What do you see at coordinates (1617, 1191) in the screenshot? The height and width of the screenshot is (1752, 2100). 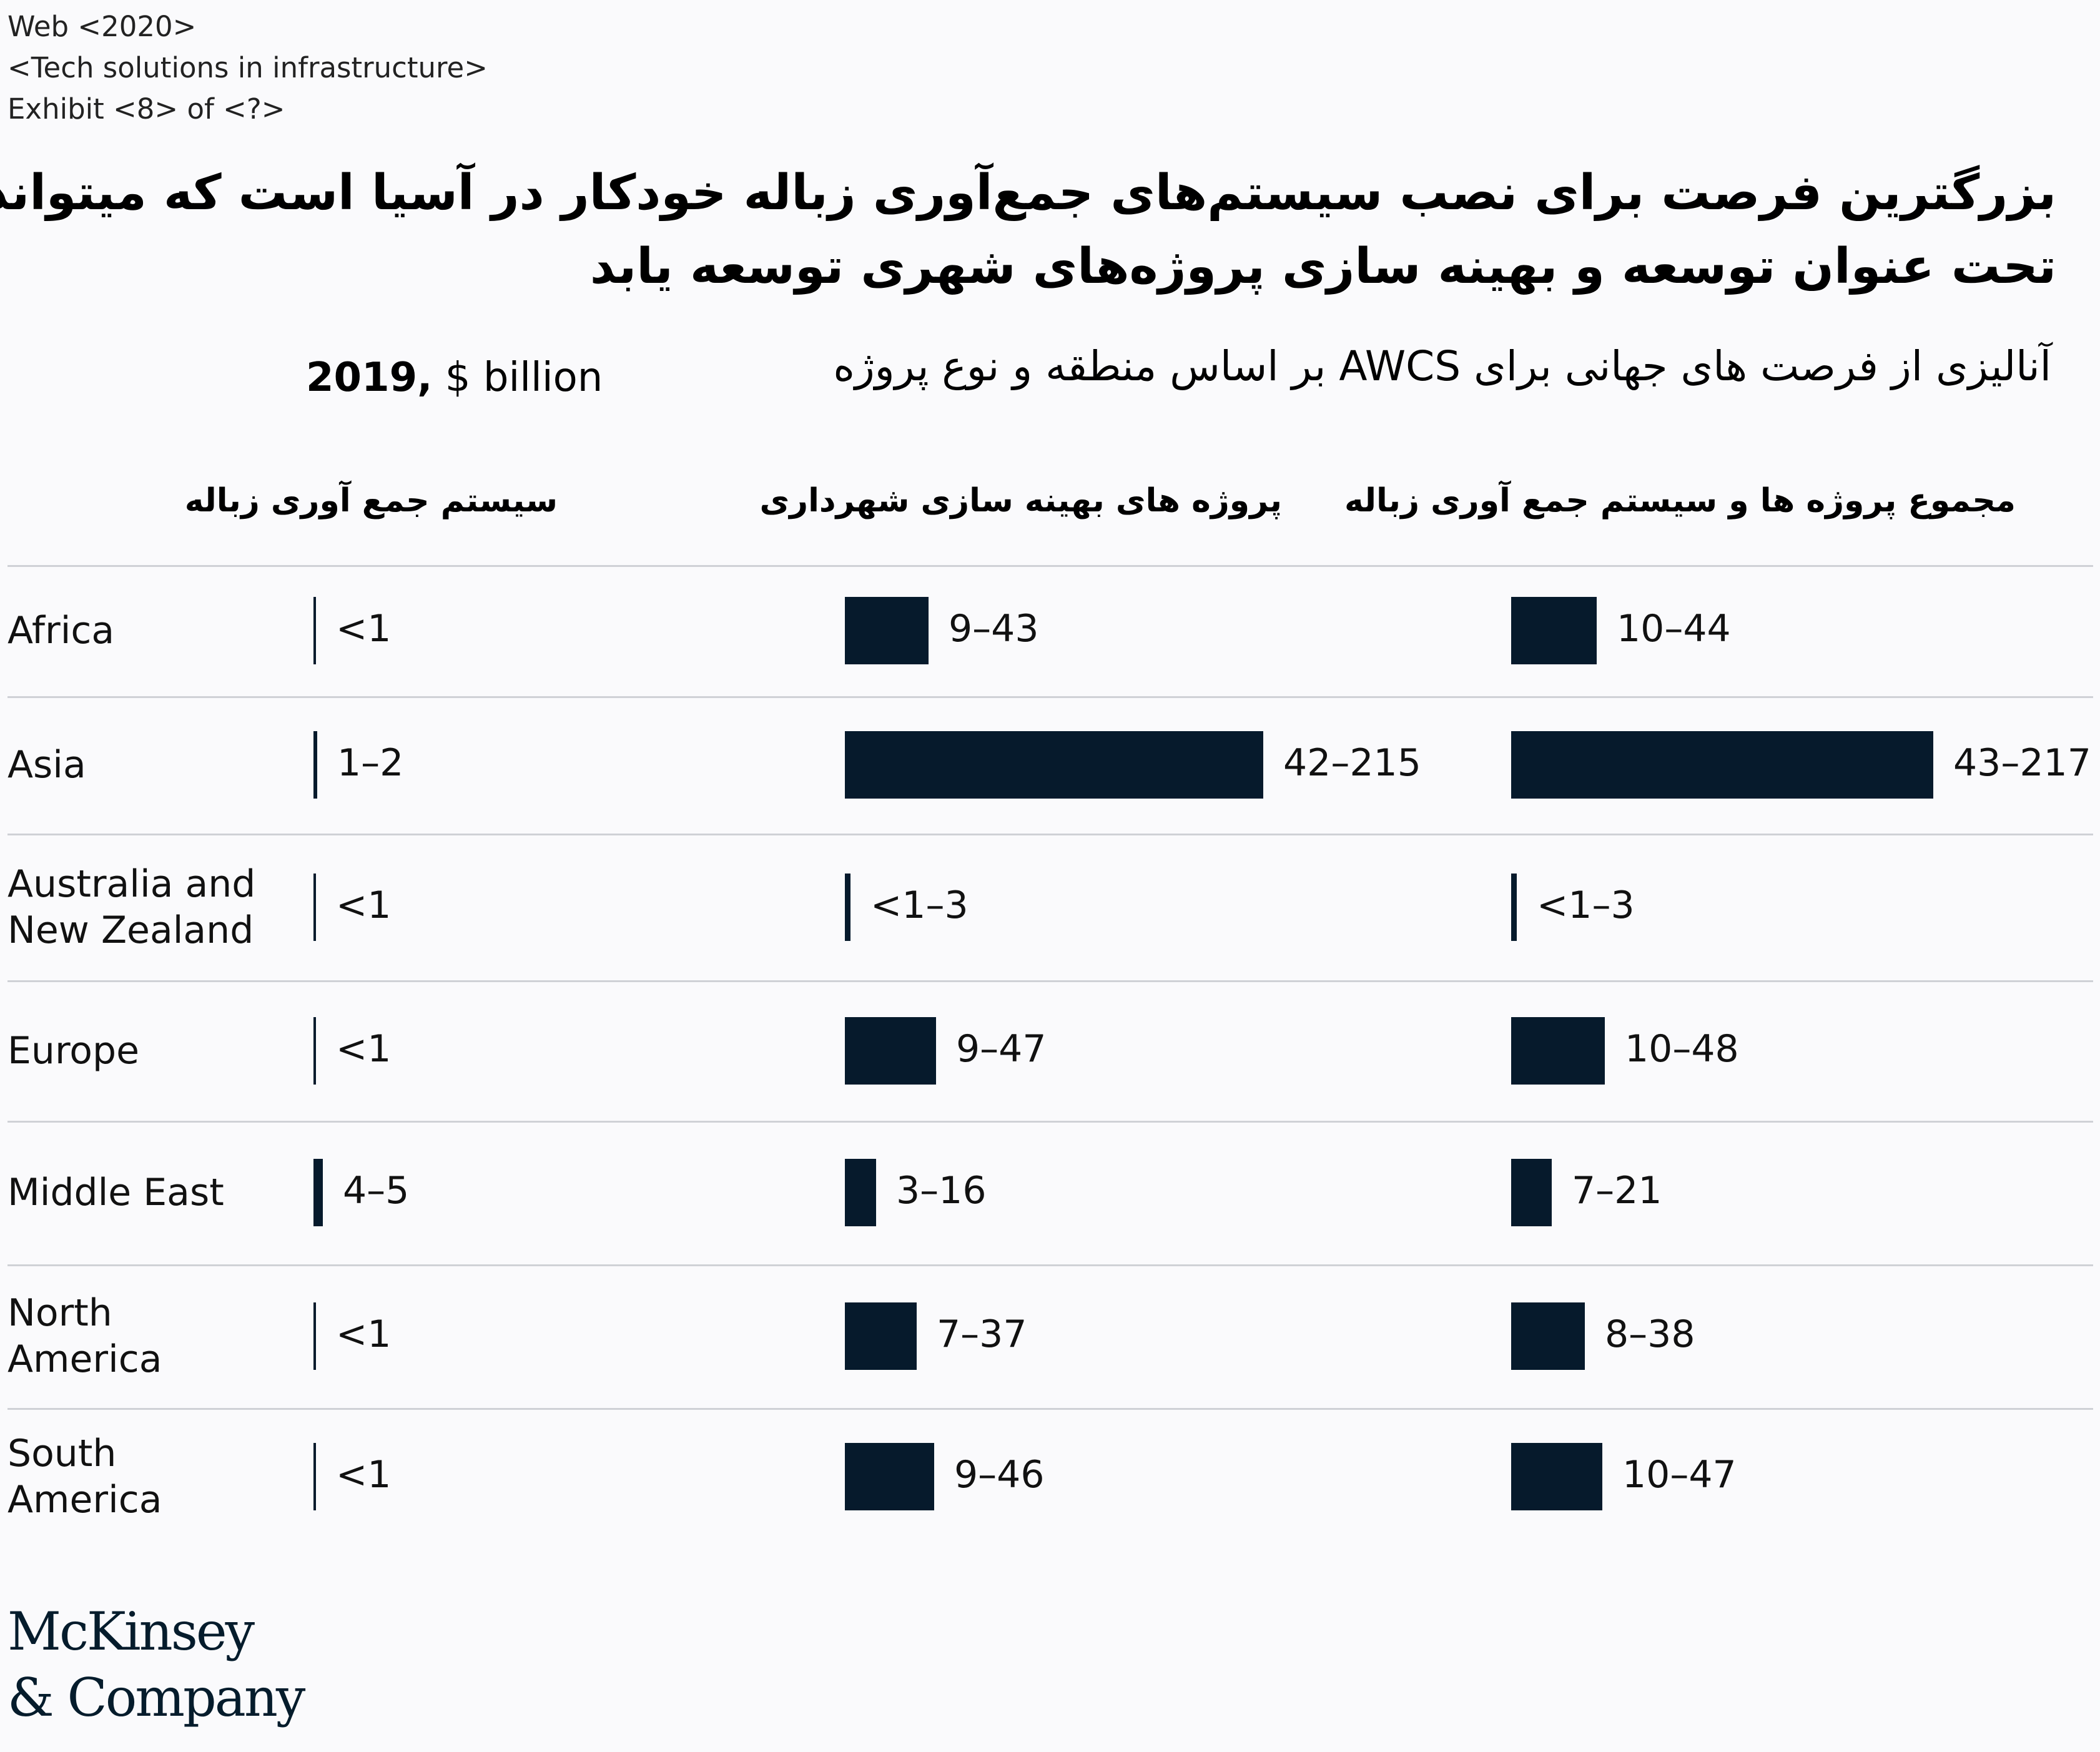 I see `value-label: 7–21` at bounding box center [1617, 1191].